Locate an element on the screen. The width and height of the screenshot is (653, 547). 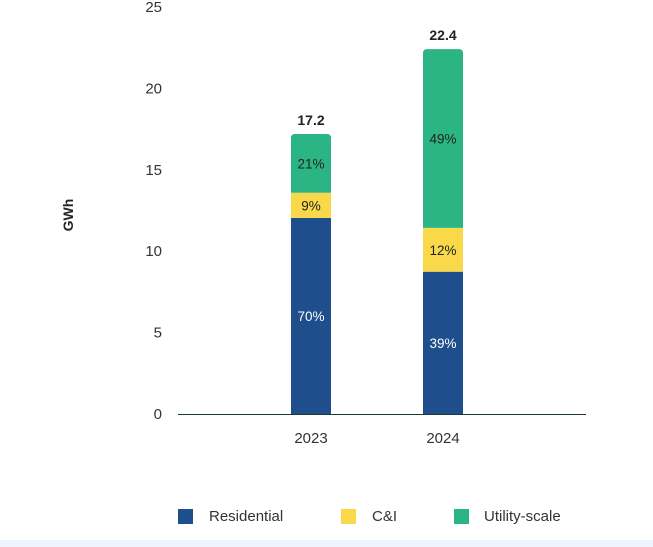
legend-label: C&I is located at coordinates (385, 516).